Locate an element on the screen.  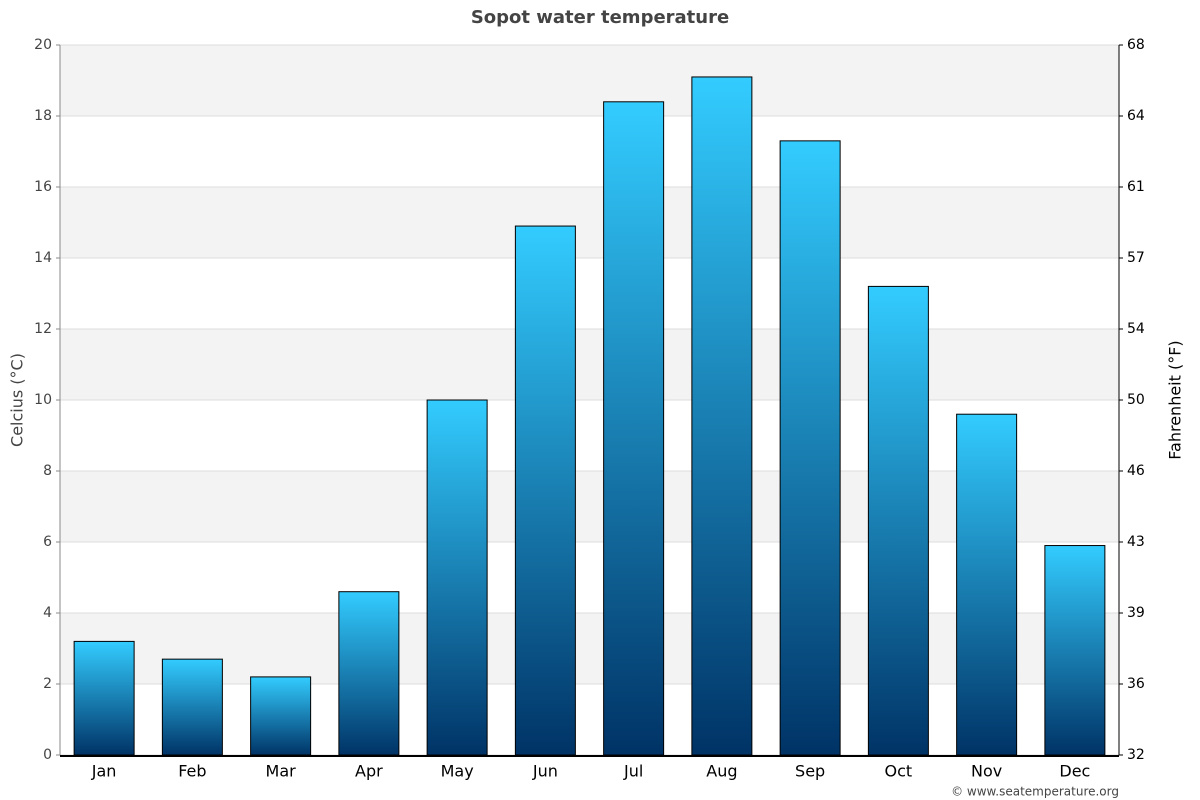
chart-title: Sopot water temperature is located at coordinates (600, 17).